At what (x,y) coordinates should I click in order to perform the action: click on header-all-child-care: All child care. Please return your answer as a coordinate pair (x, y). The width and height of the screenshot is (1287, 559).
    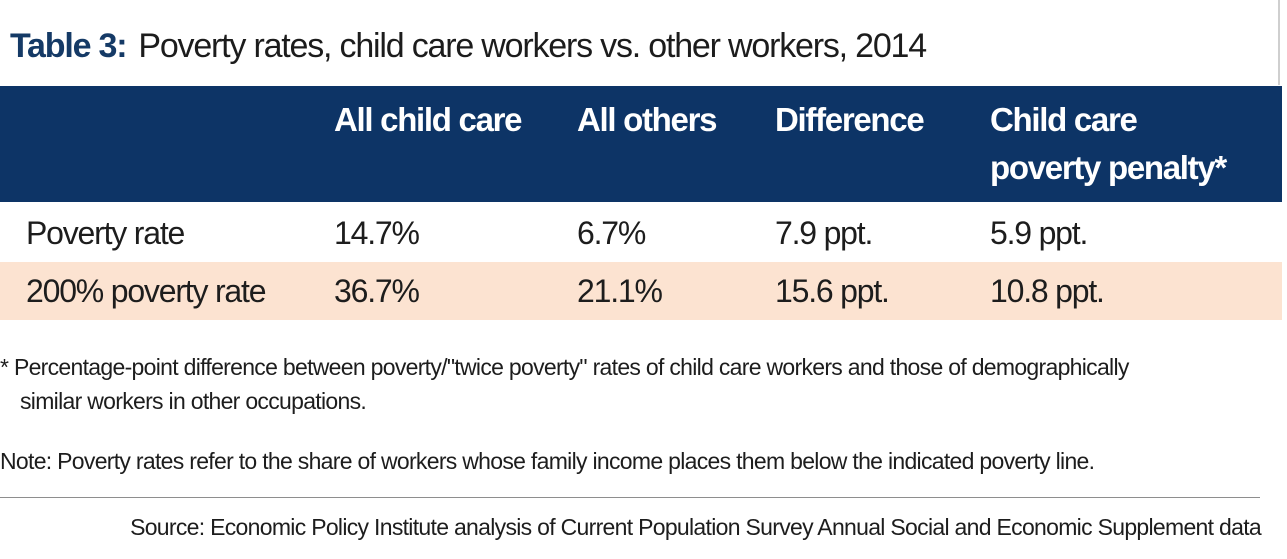
    Looking at the image, I should click on (428, 119).